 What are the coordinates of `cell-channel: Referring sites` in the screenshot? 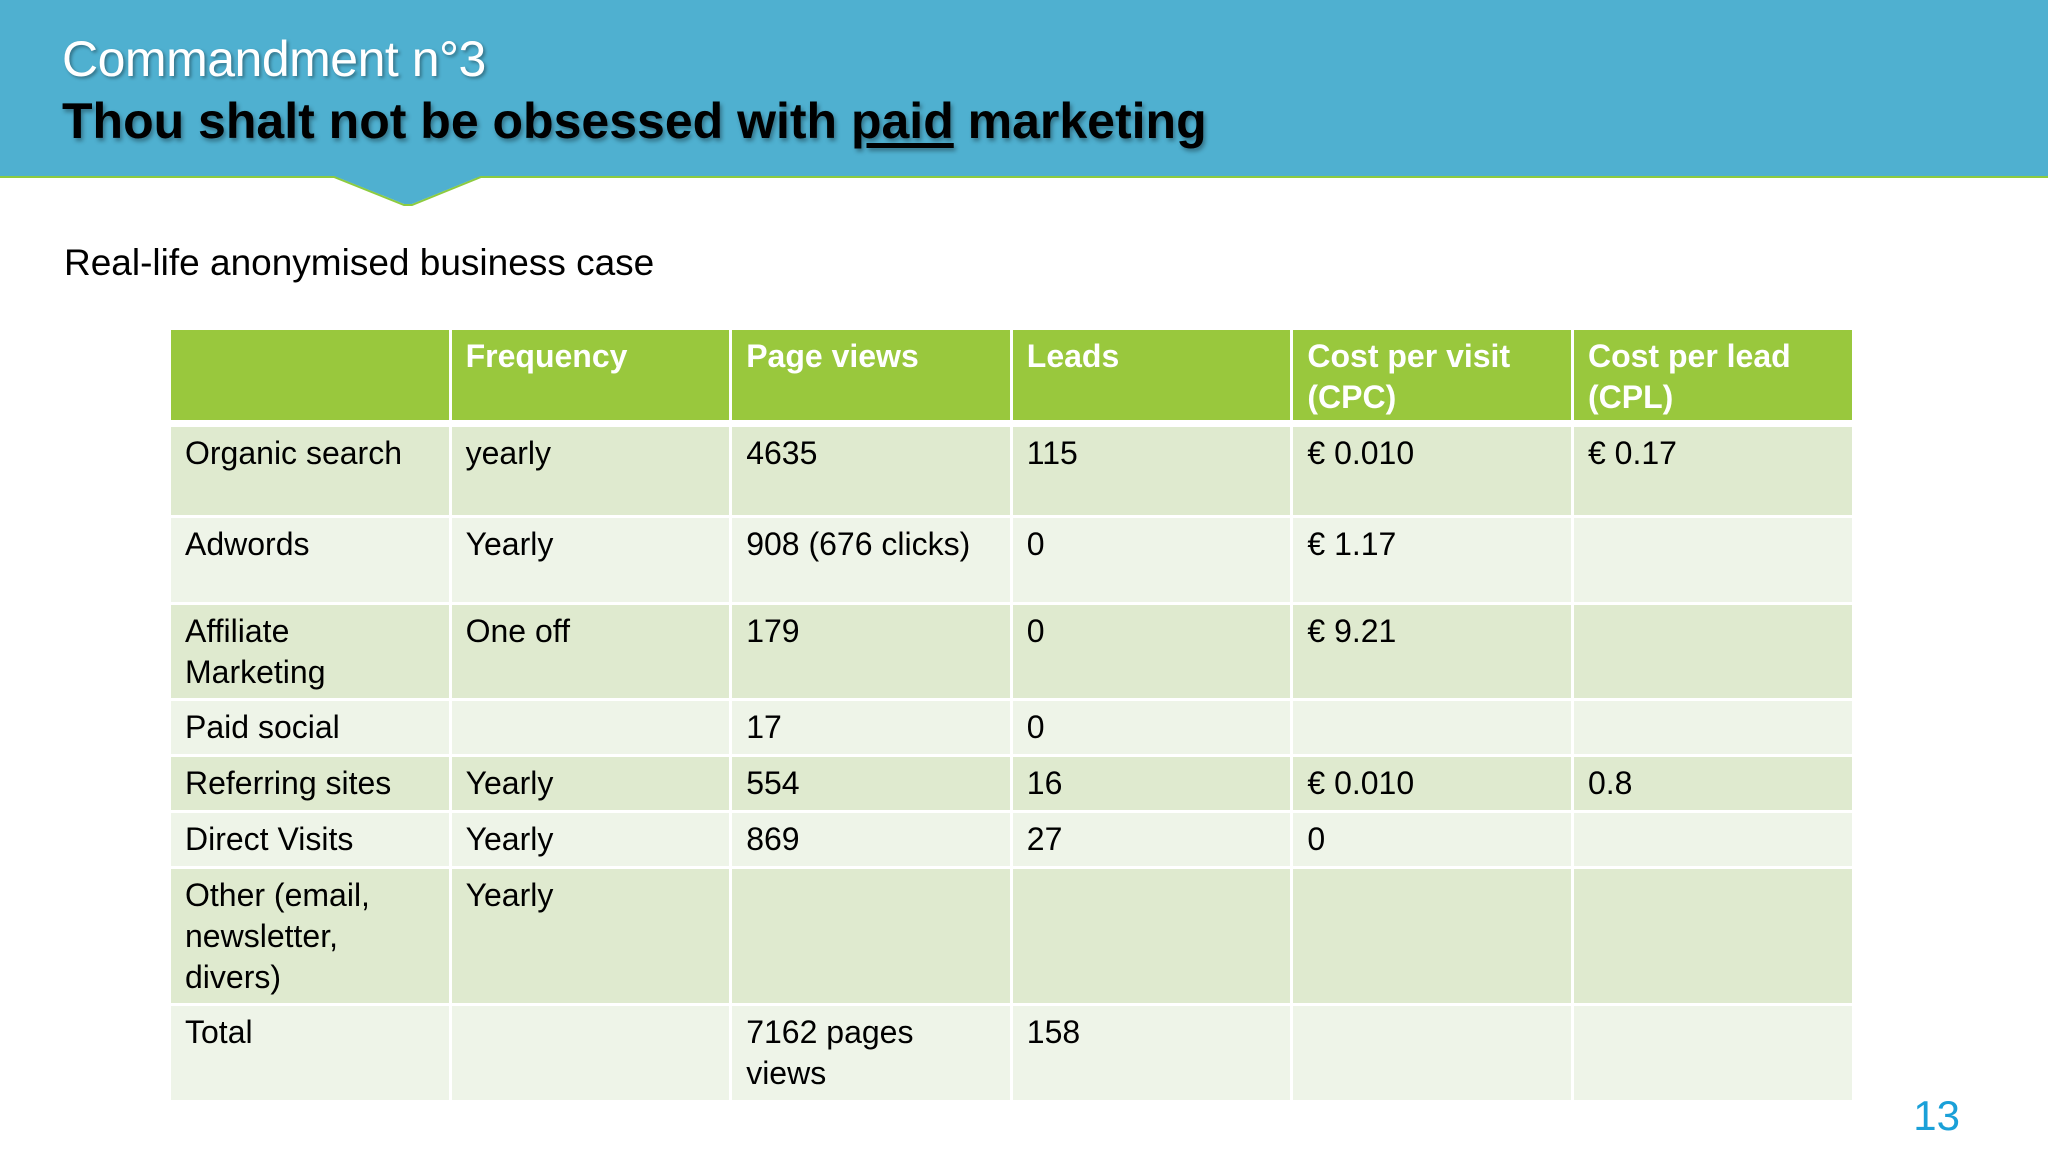 It's located at (310, 783).